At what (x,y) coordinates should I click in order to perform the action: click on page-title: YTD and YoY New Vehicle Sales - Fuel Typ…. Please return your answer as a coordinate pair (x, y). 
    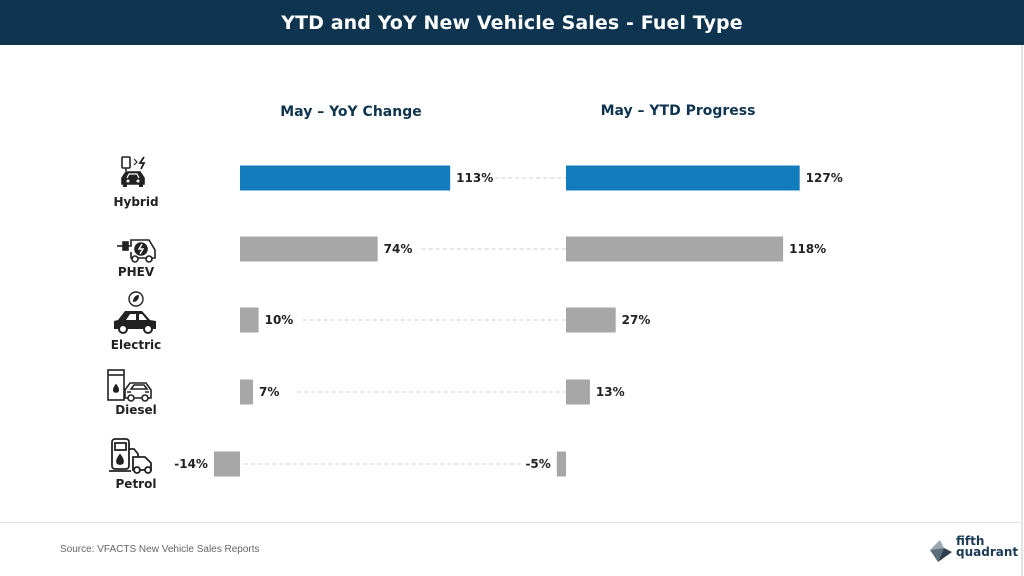
    Looking at the image, I should click on (512, 22).